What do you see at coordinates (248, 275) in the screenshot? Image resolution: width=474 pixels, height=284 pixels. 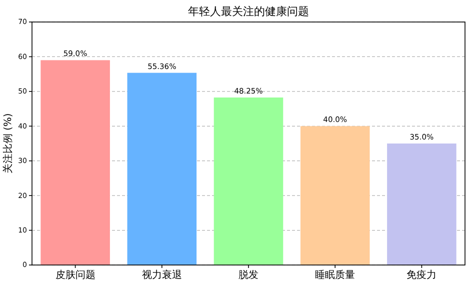 I see `x-tick-label: 脱发` at bounding box center [248, 275].